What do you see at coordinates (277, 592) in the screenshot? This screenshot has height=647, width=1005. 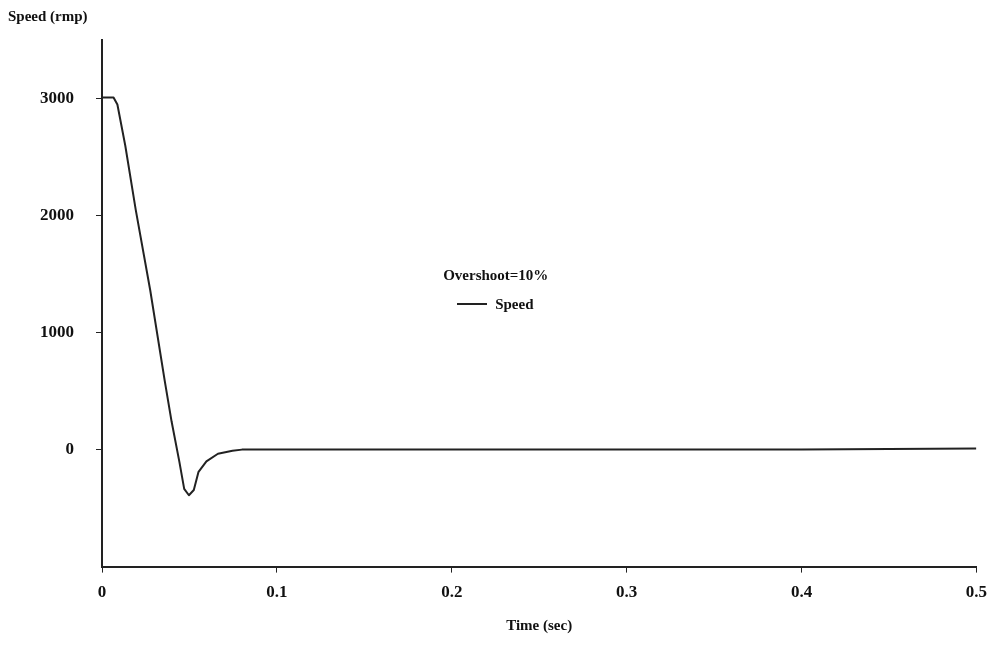 I see `x-tick-label: 0.1` at bounding box center [277, 592].